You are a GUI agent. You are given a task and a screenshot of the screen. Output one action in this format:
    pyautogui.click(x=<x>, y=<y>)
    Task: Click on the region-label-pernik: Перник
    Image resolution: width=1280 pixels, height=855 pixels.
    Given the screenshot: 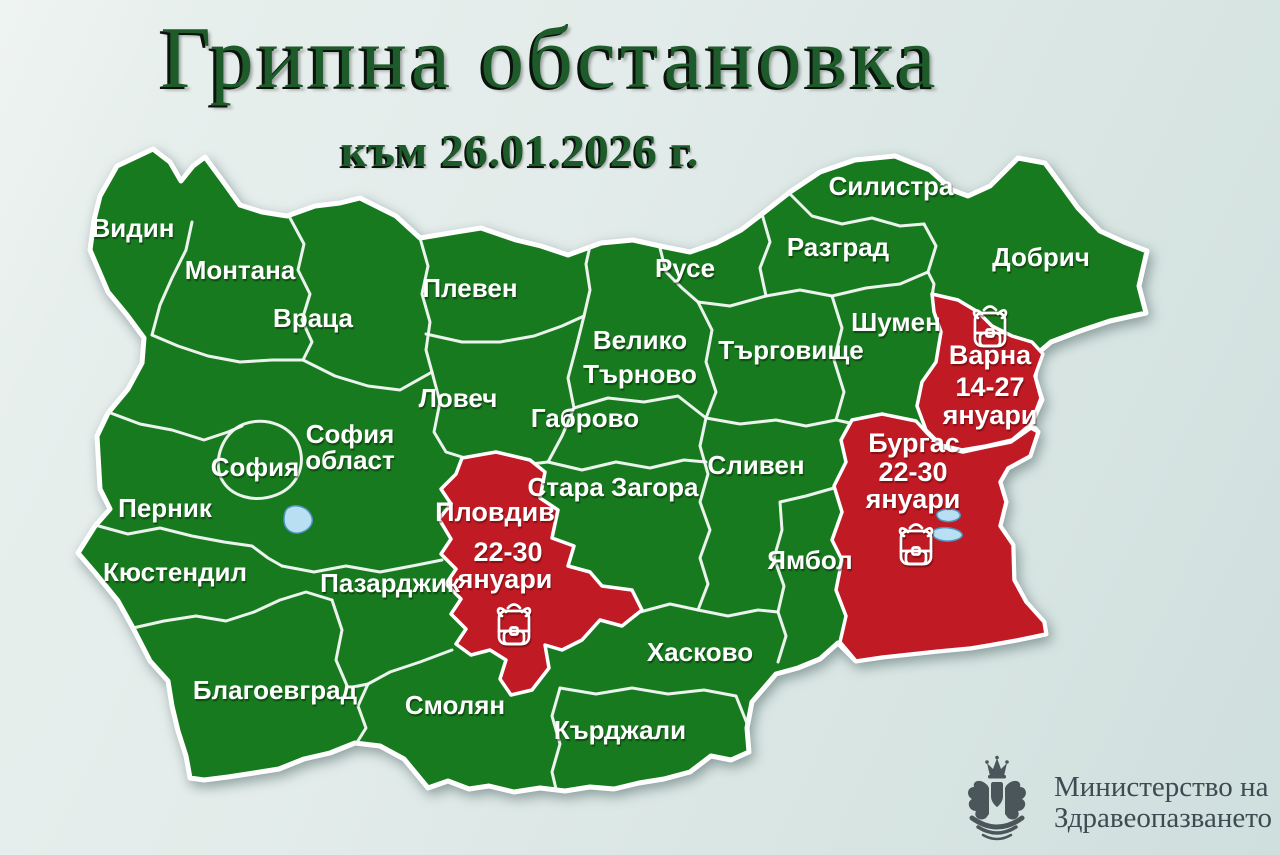 What is the action you would take?
    pyautogui.click(x=165, y=508)
    